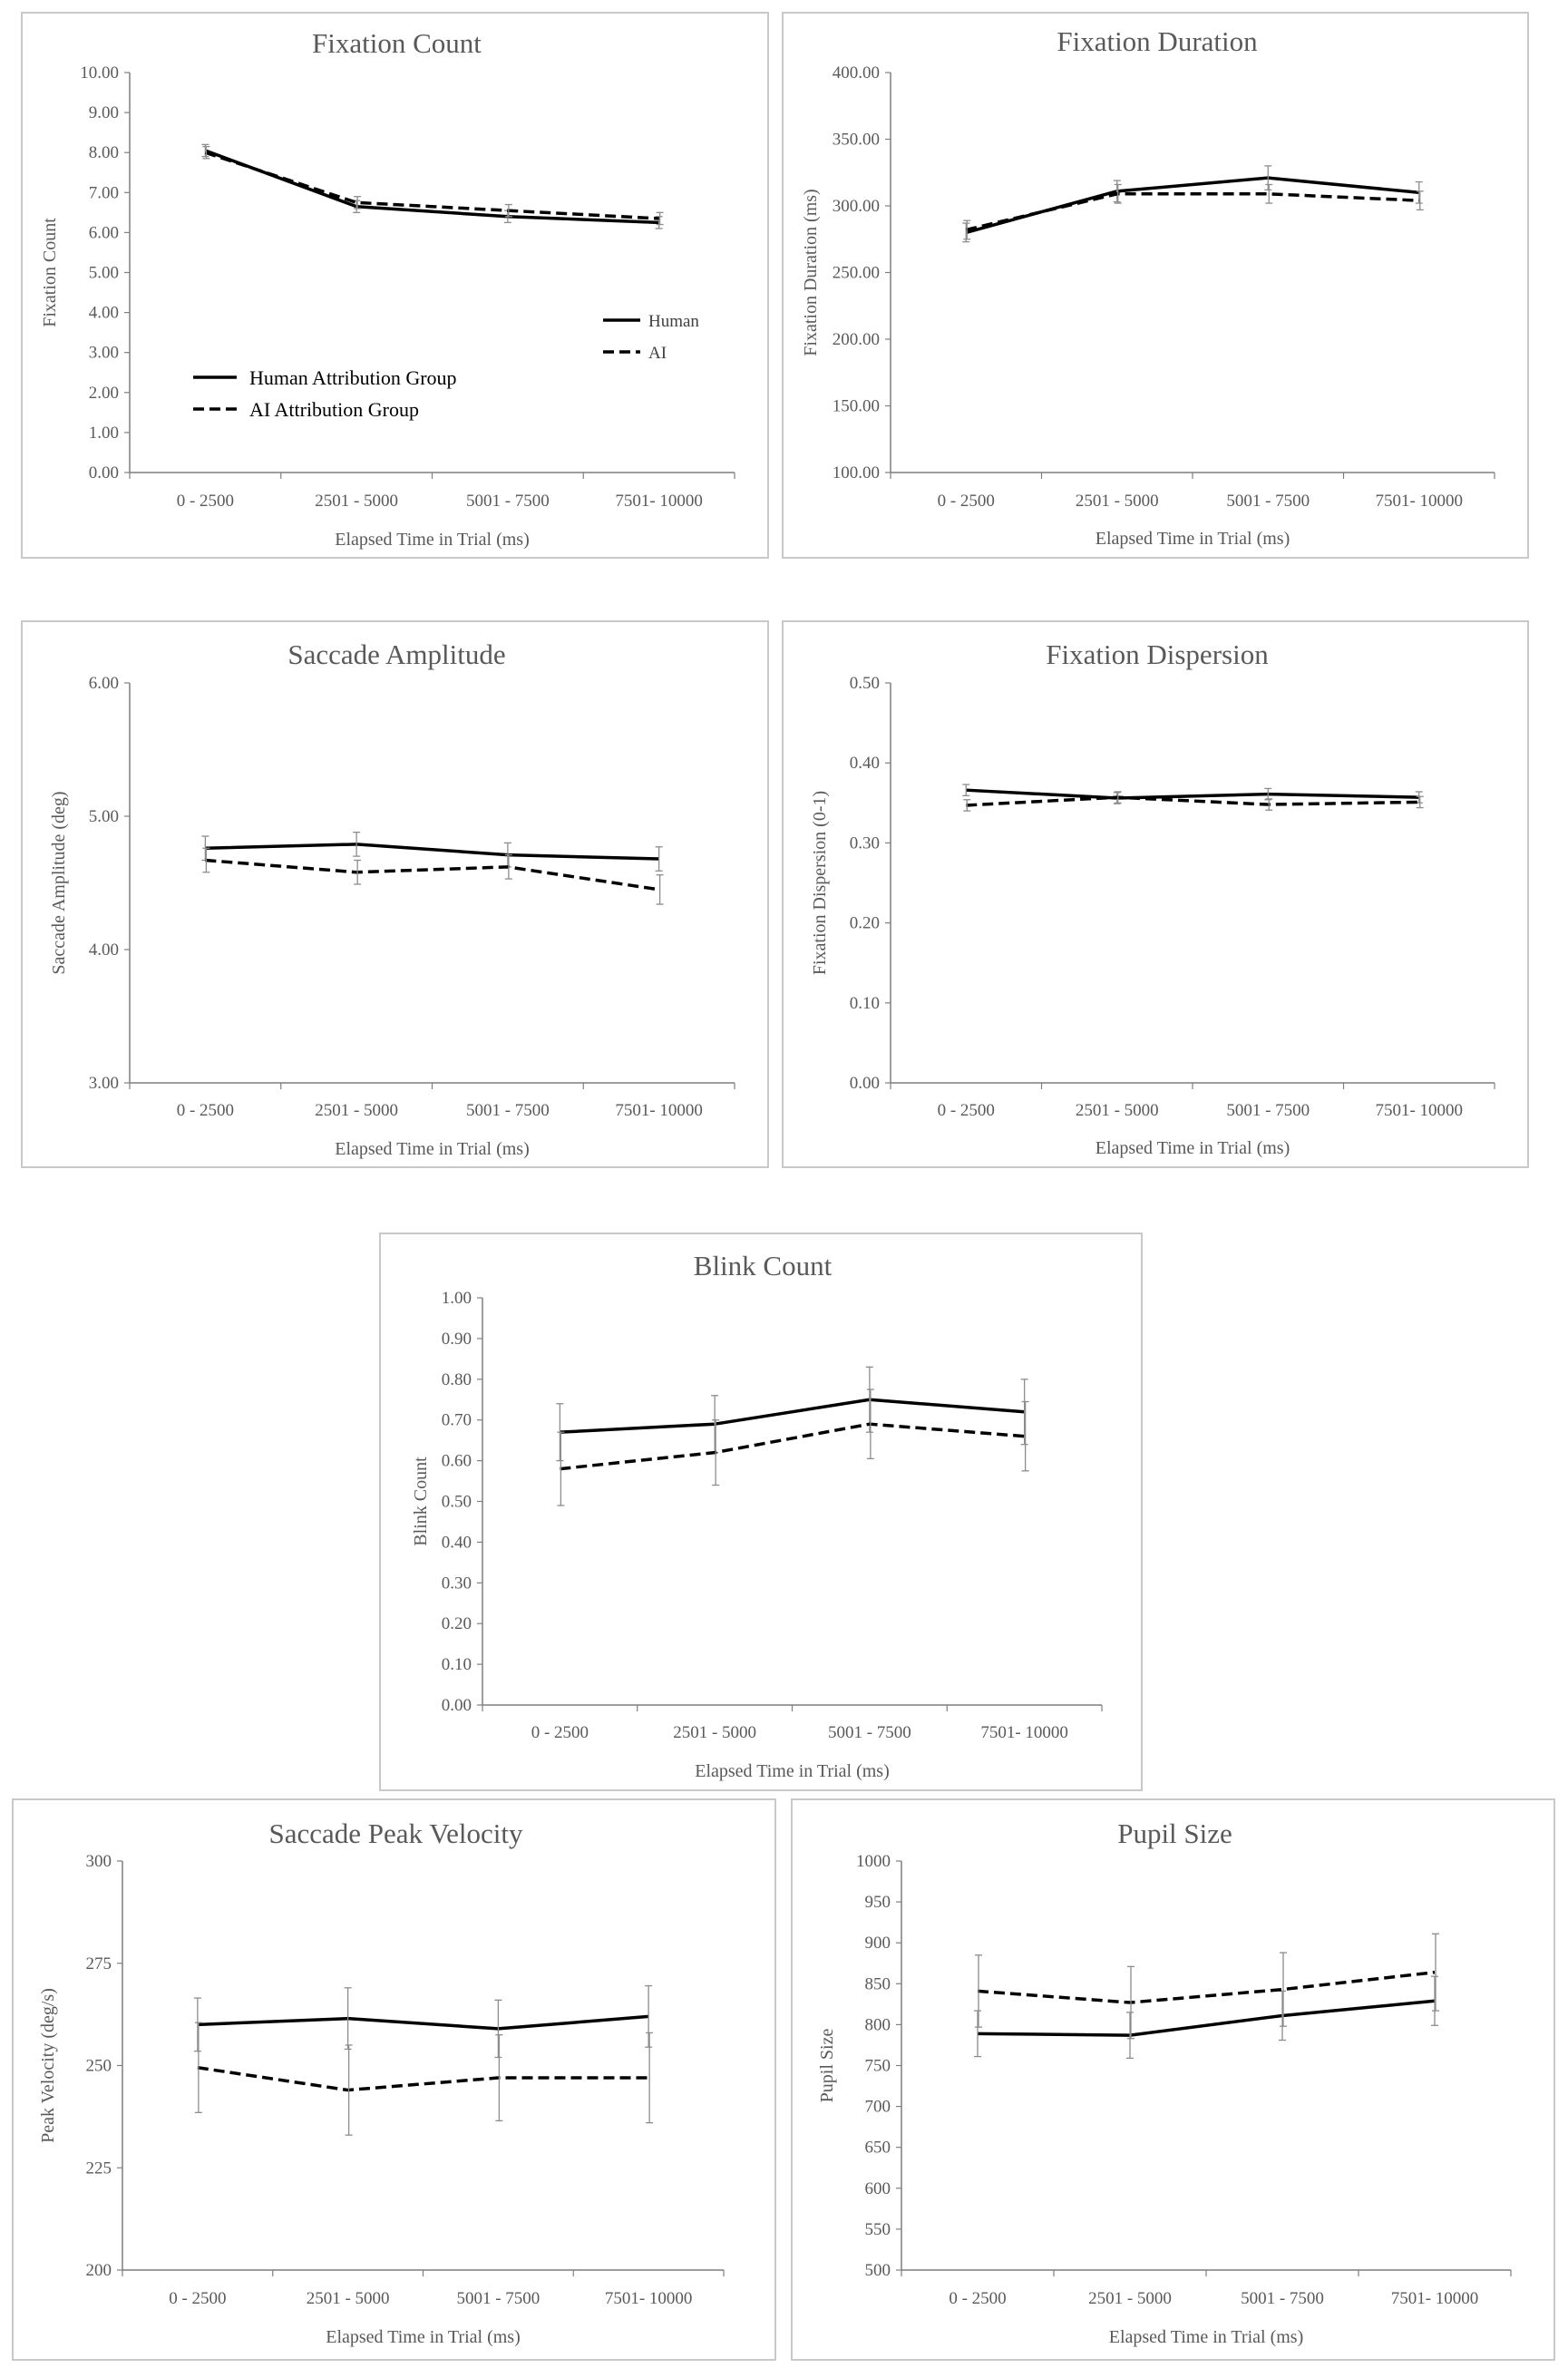  I want to click on chart-title: Saccade Peak Velocity, so click(395, 1833).